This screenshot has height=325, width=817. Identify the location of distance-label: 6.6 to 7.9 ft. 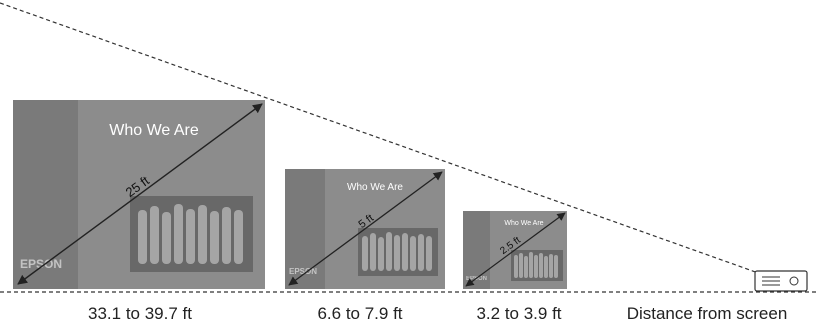
(359, 313).